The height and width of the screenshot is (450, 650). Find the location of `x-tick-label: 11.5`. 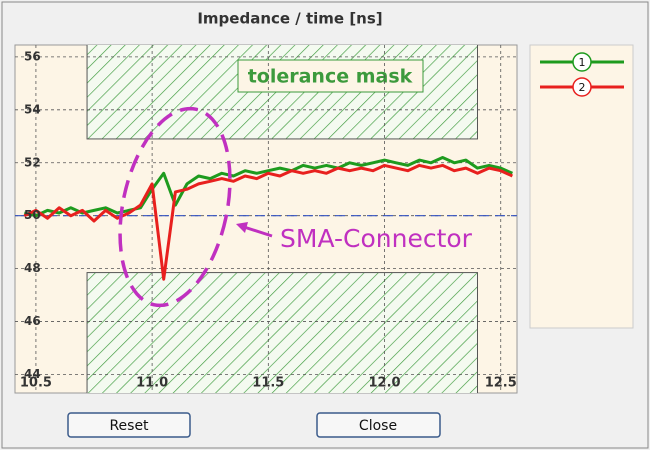

x-tick-label: 11.5 is located at coordinates (268, 383).